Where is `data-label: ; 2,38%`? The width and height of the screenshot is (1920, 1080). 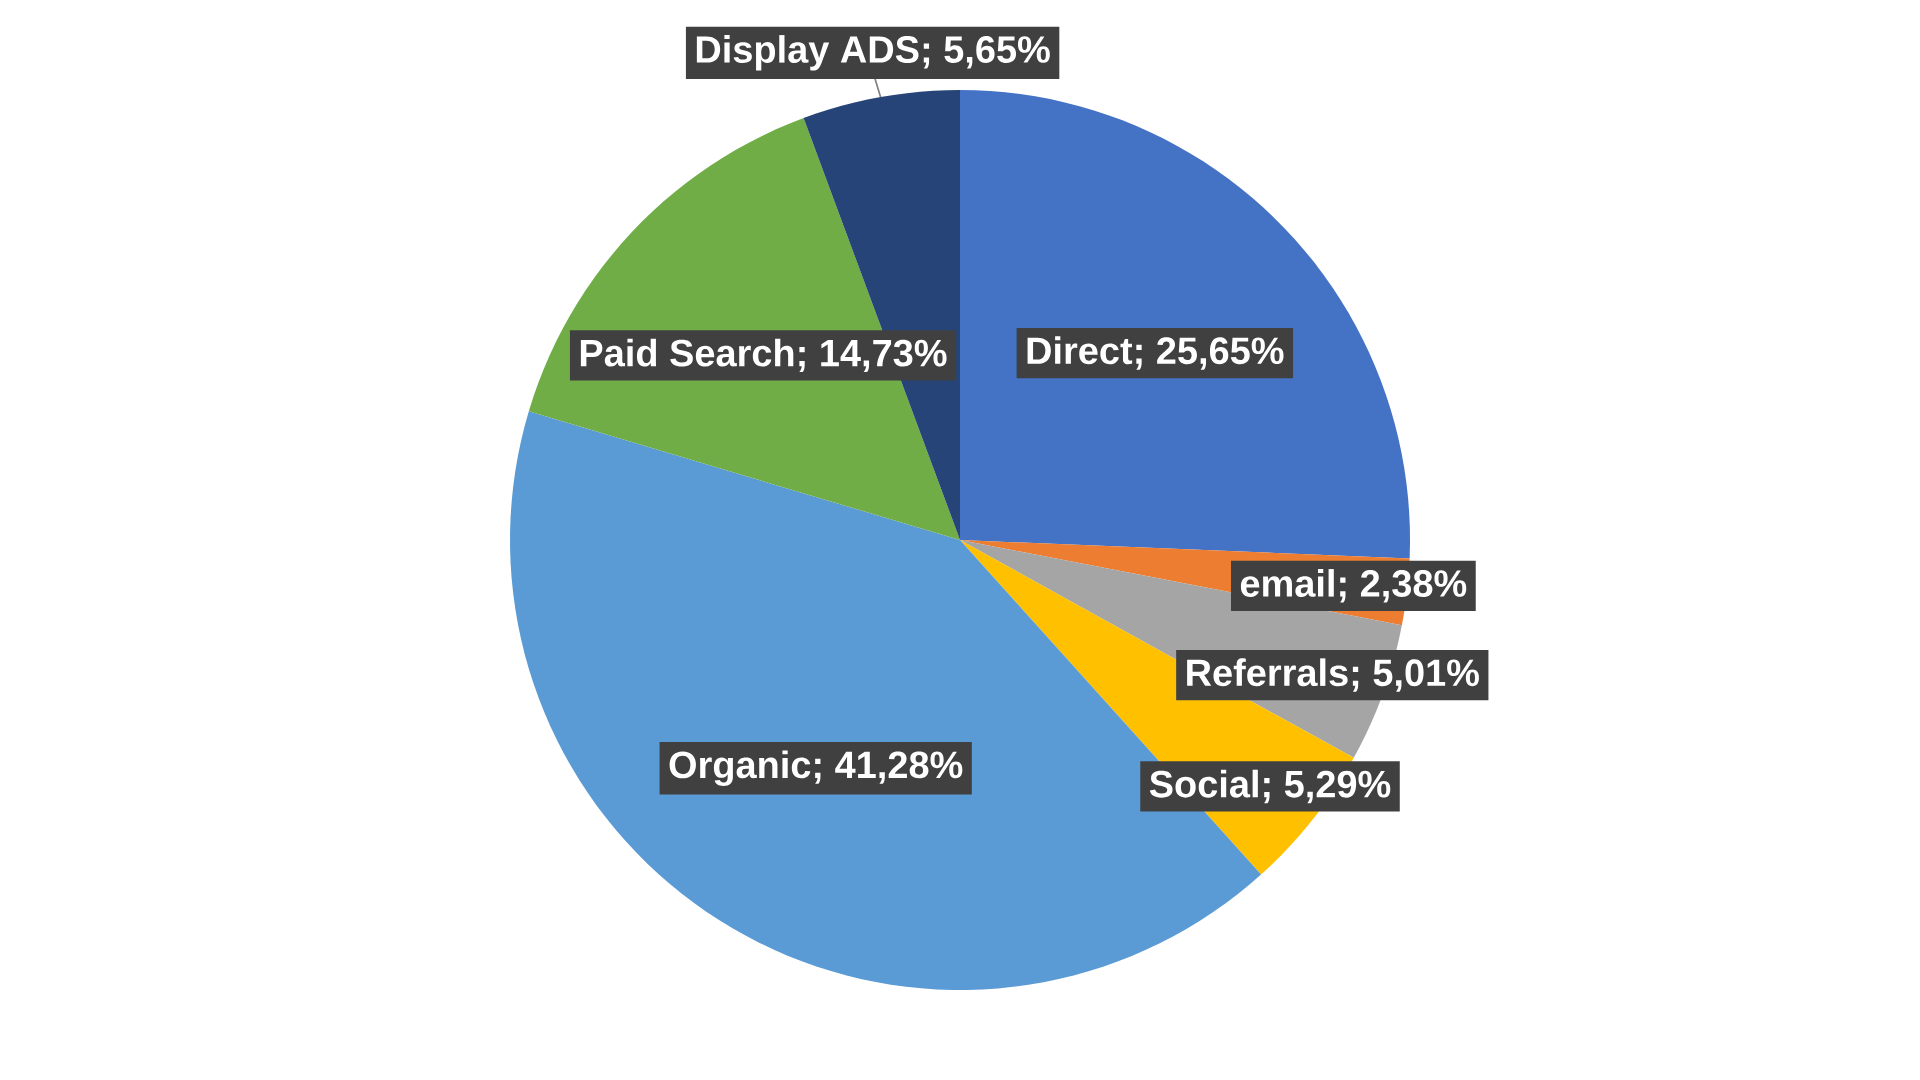
data-label: ; 2,38% is located at coordinates (1403, 586).